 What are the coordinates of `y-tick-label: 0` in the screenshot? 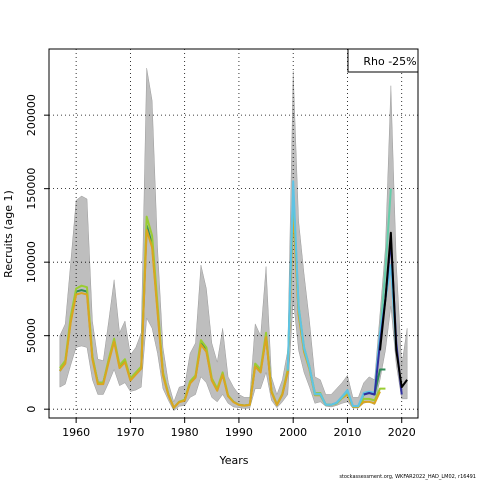 It's located at (31, 409).